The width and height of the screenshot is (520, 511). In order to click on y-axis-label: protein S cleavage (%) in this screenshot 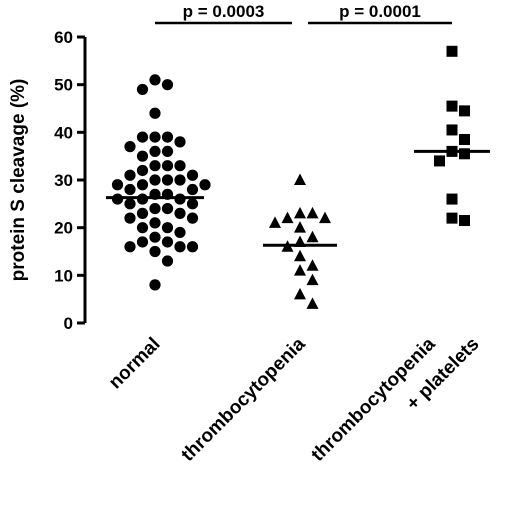, I will do `click(18, 180)`.